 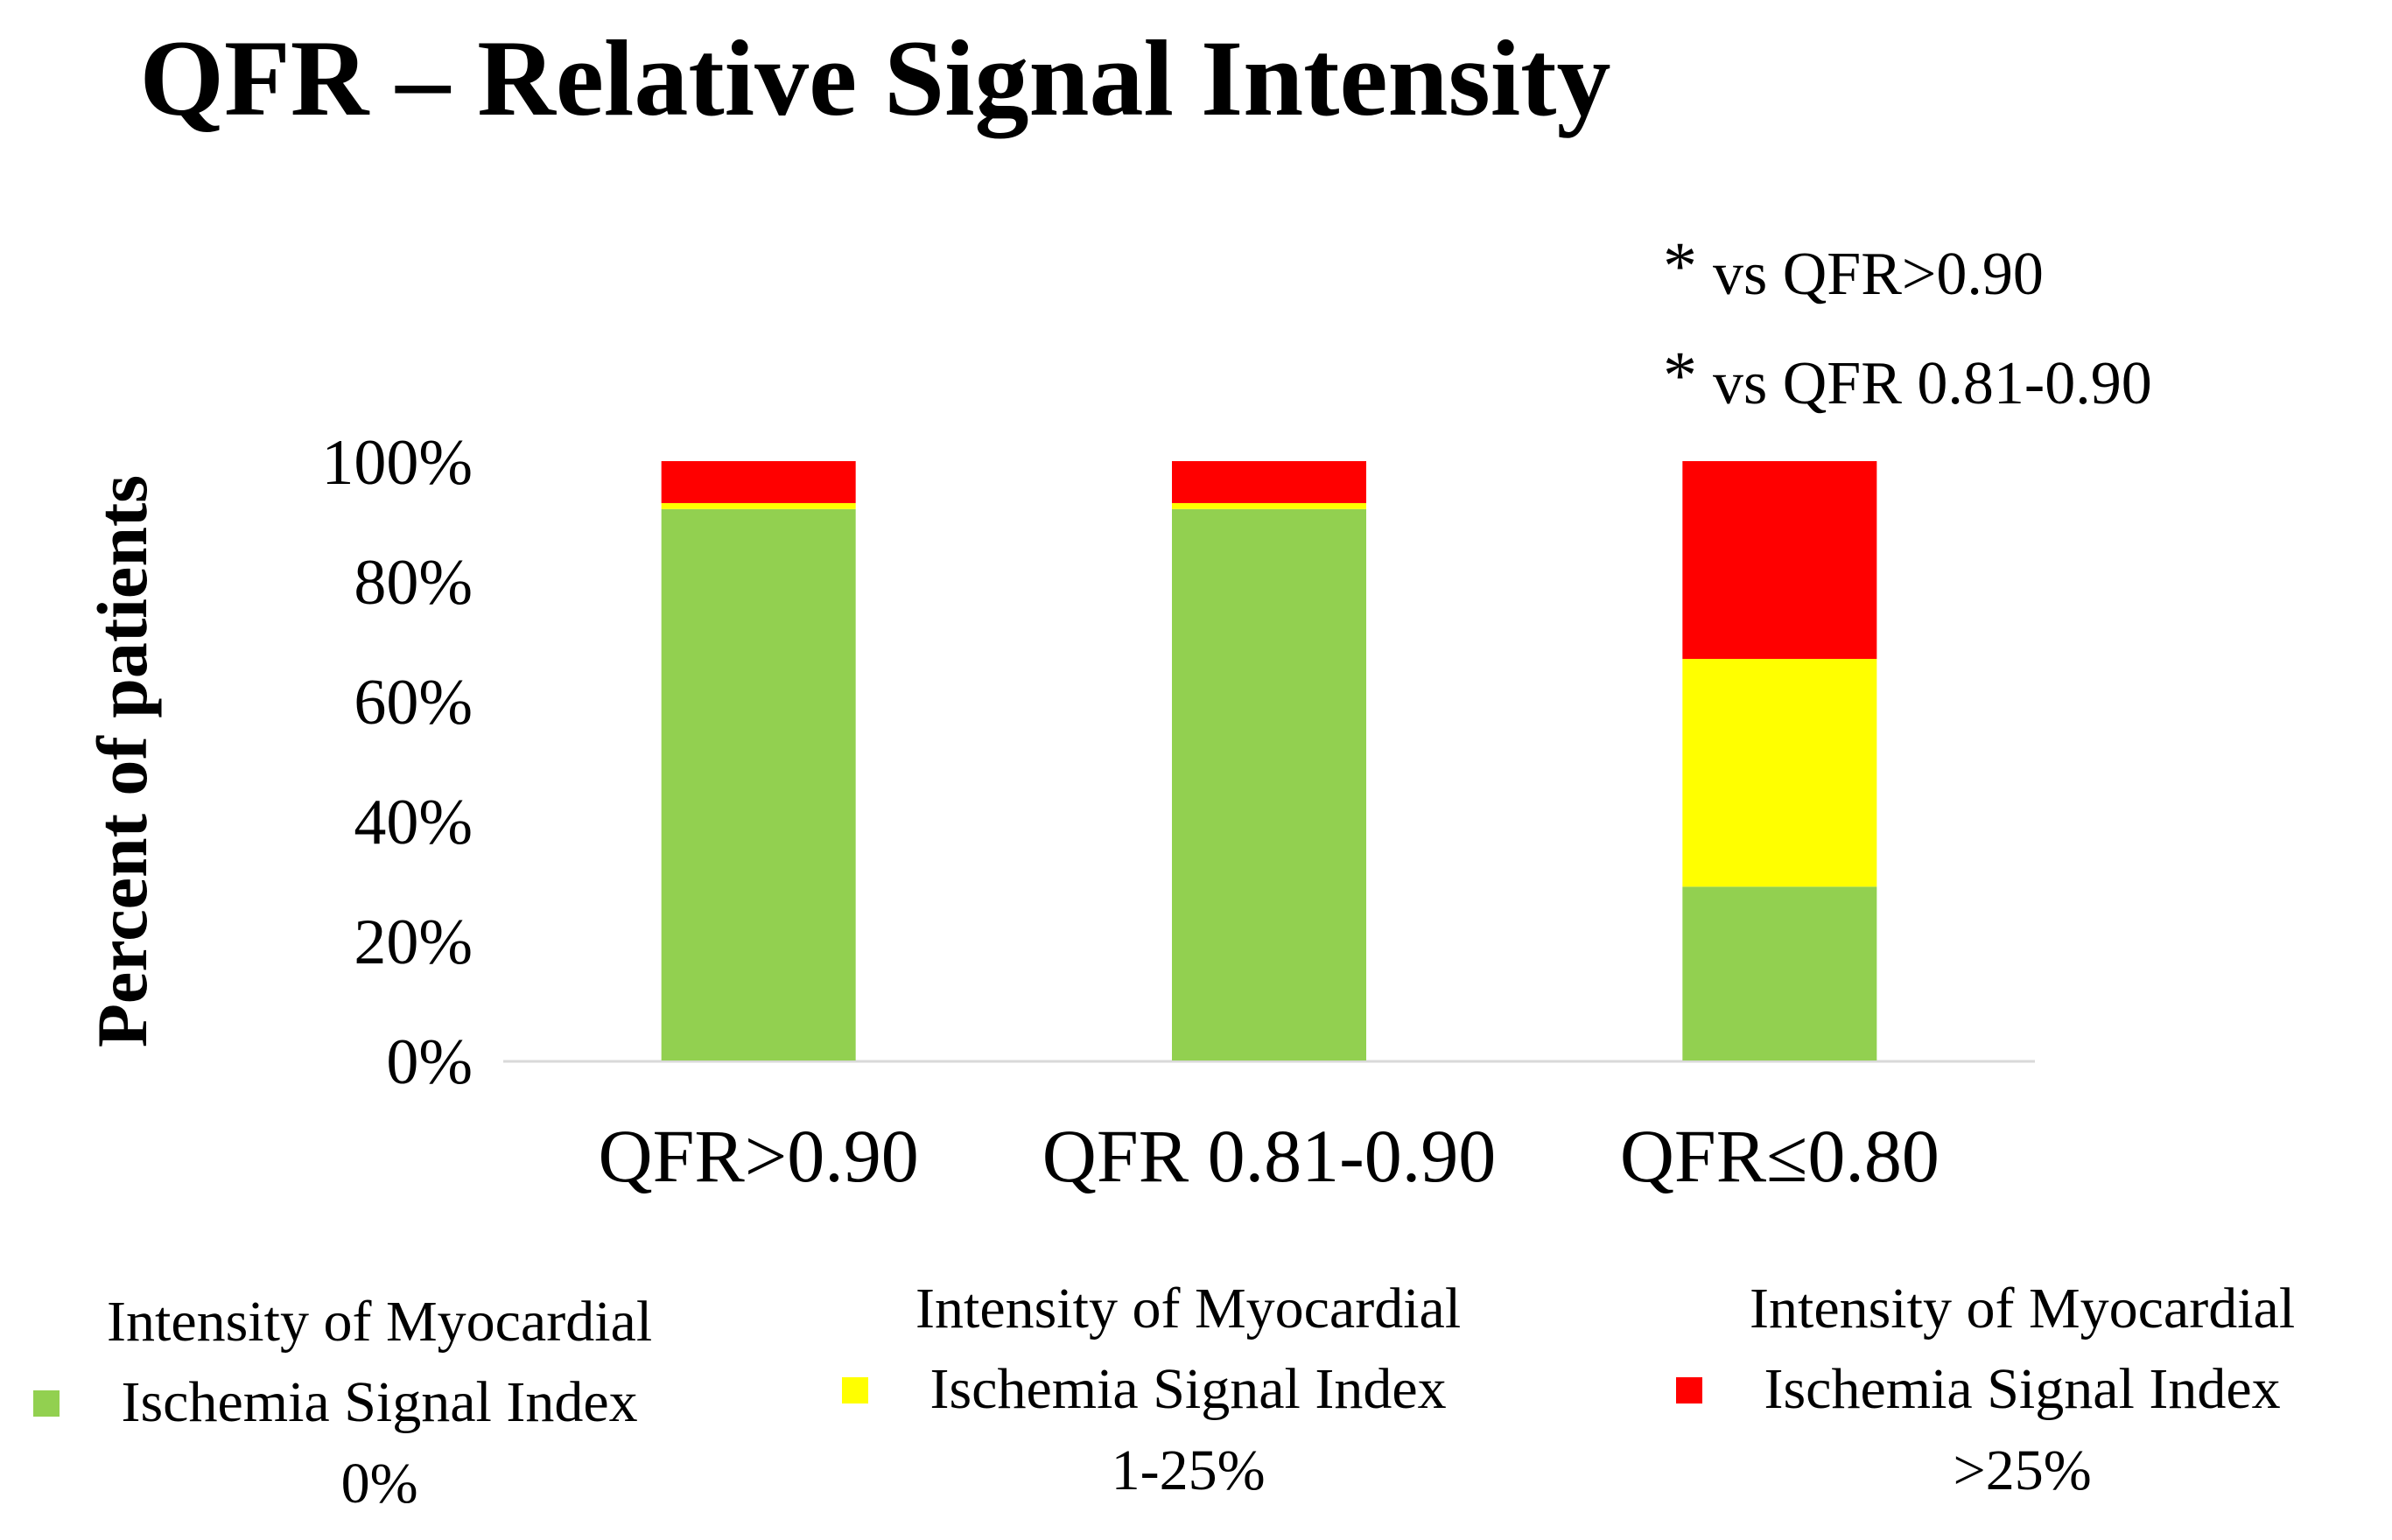 I want to click on significance-annotation-1: * vs QFR>0.90, so click(x=1854, y=268).